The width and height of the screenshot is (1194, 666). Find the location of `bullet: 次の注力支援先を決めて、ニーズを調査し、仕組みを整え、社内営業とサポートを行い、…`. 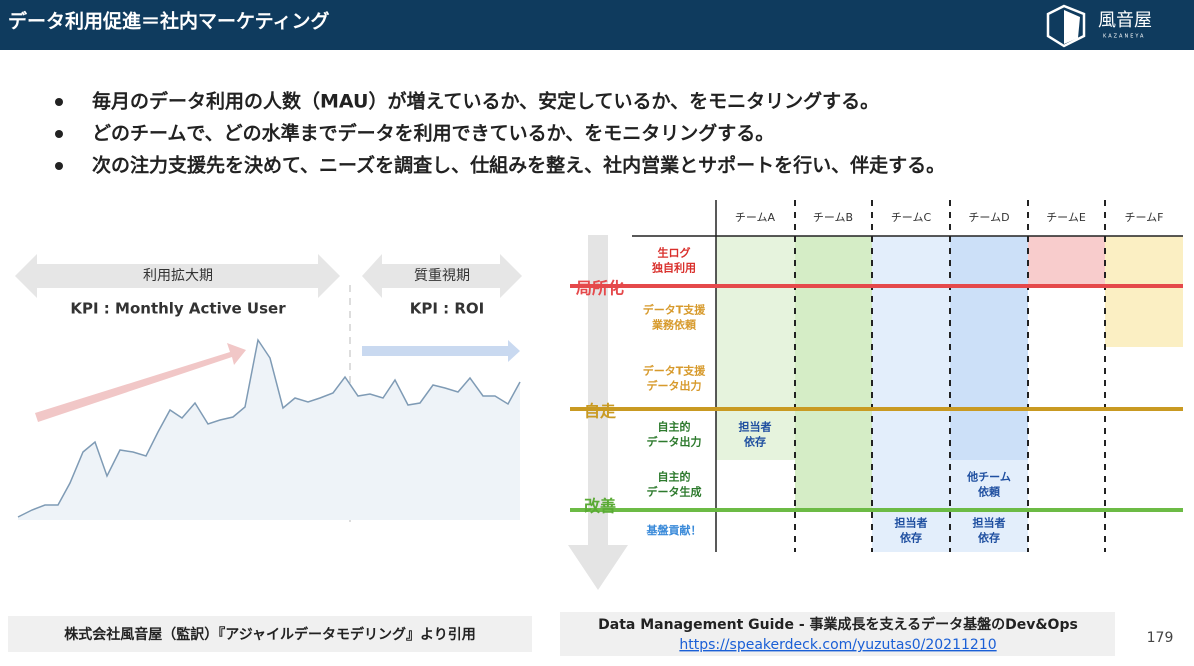

bullet: 次の注力支援先を決めて、ニーズを調査し、仕組みを整え、社内営業とサポートを行い、… is located at coordinates (518, 165).